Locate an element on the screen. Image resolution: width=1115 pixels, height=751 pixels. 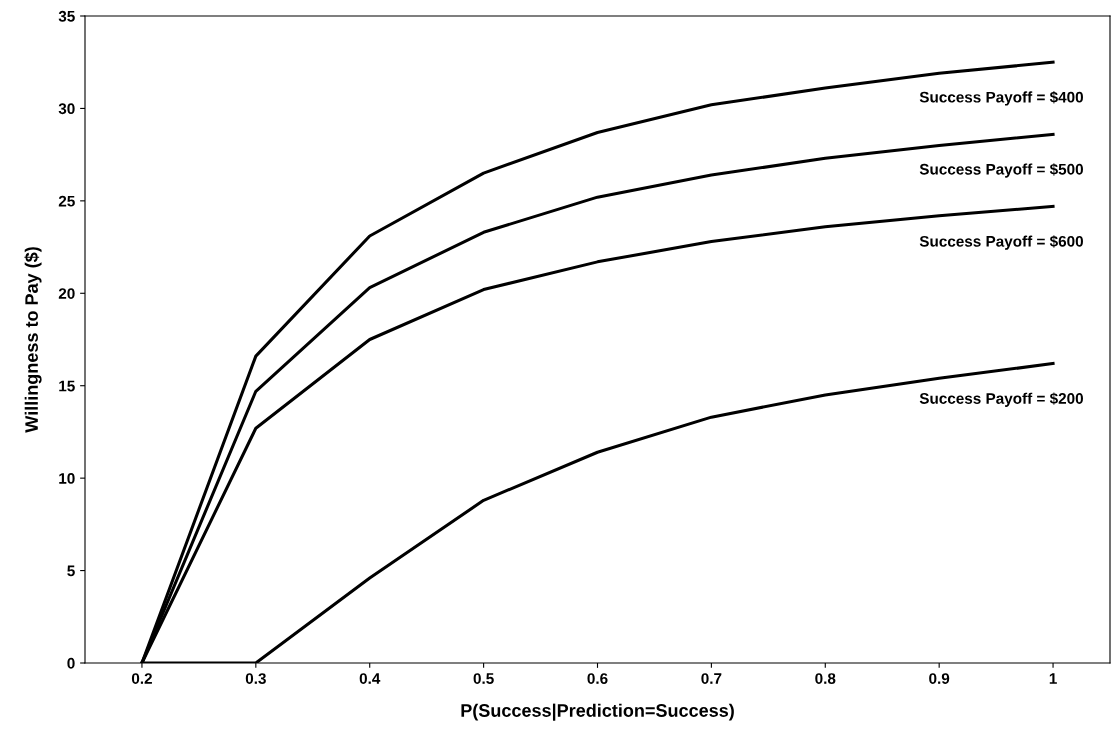
x-axis-title: P(Success|Prediction=Success) is located at coordinates (597, 712).